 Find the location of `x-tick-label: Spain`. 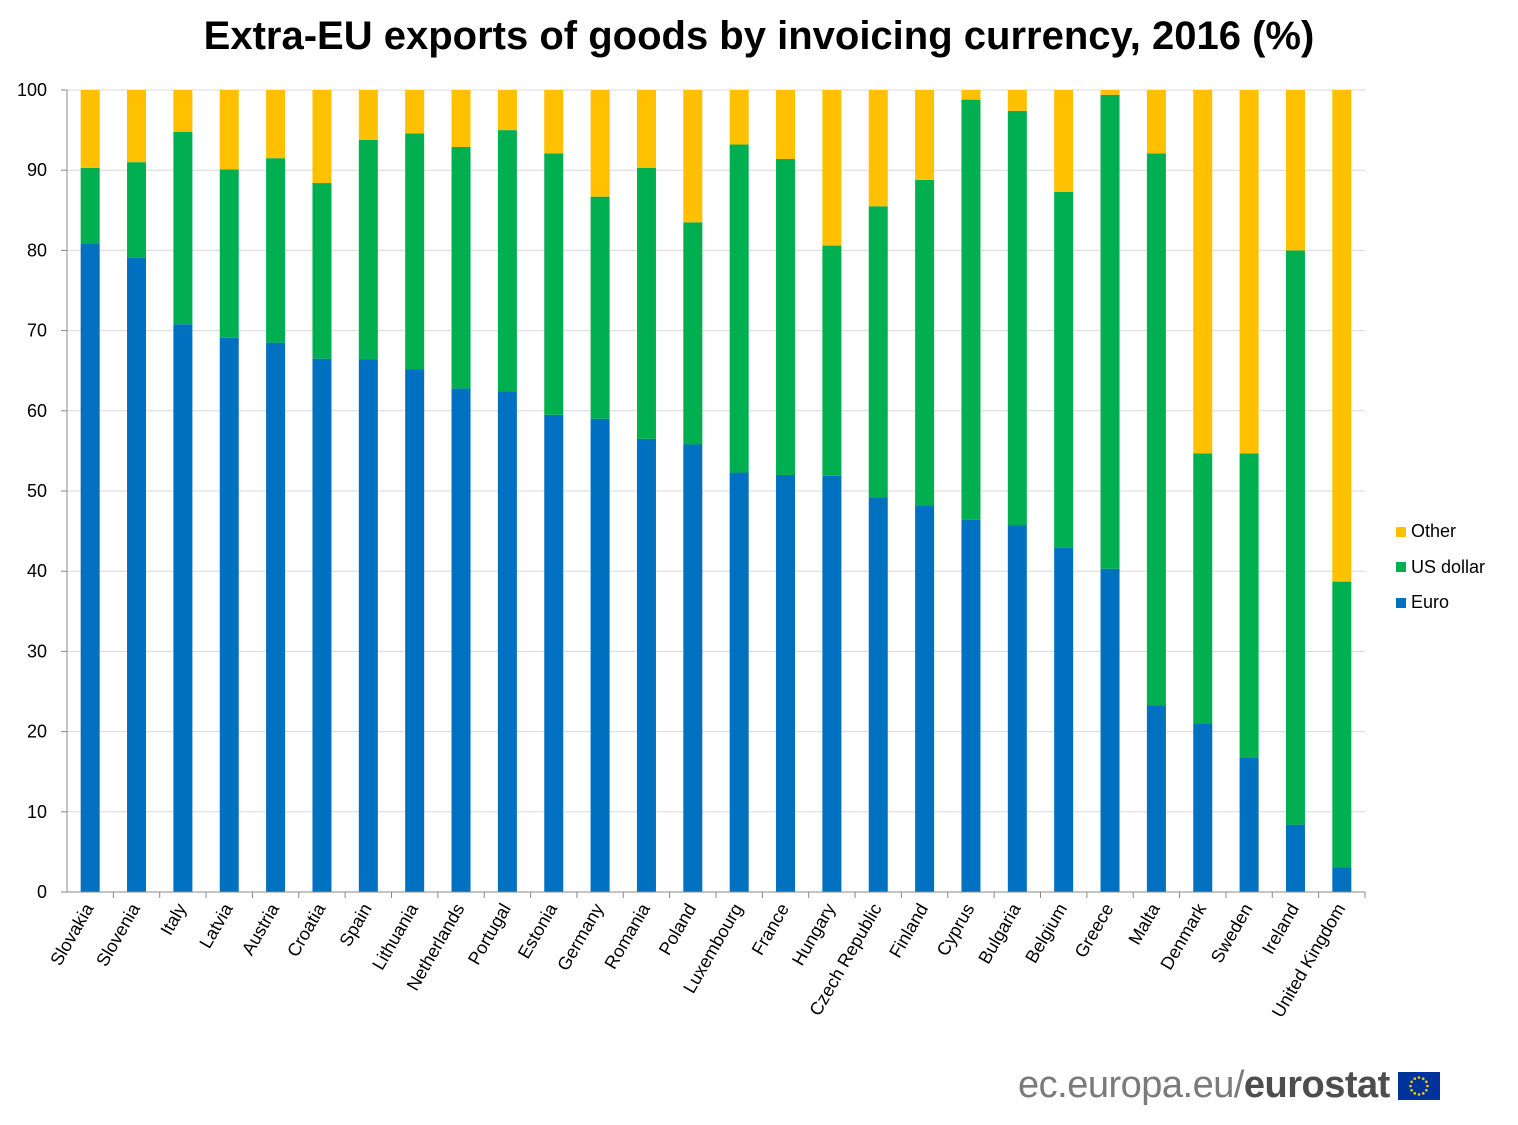

x-tick-label: Spain is located at coordinates (355, 925).